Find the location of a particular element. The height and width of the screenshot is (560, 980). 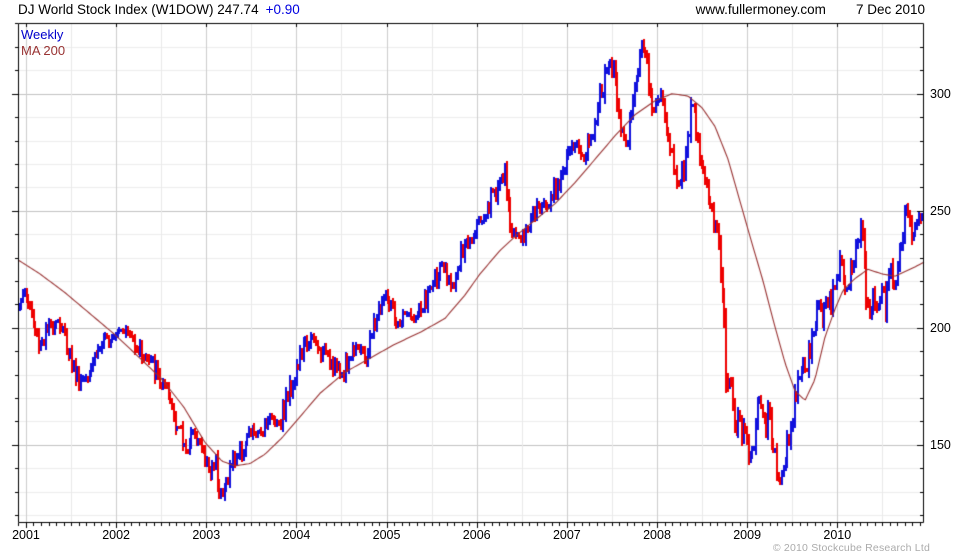

y-axis-label-150: 150 is located at coordinates (940, 444).